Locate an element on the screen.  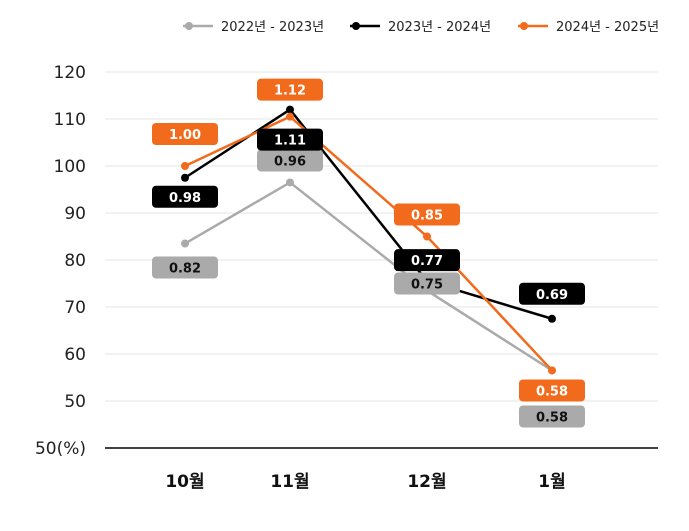
data-label: 0.69 is located at coordinates (552, 295).